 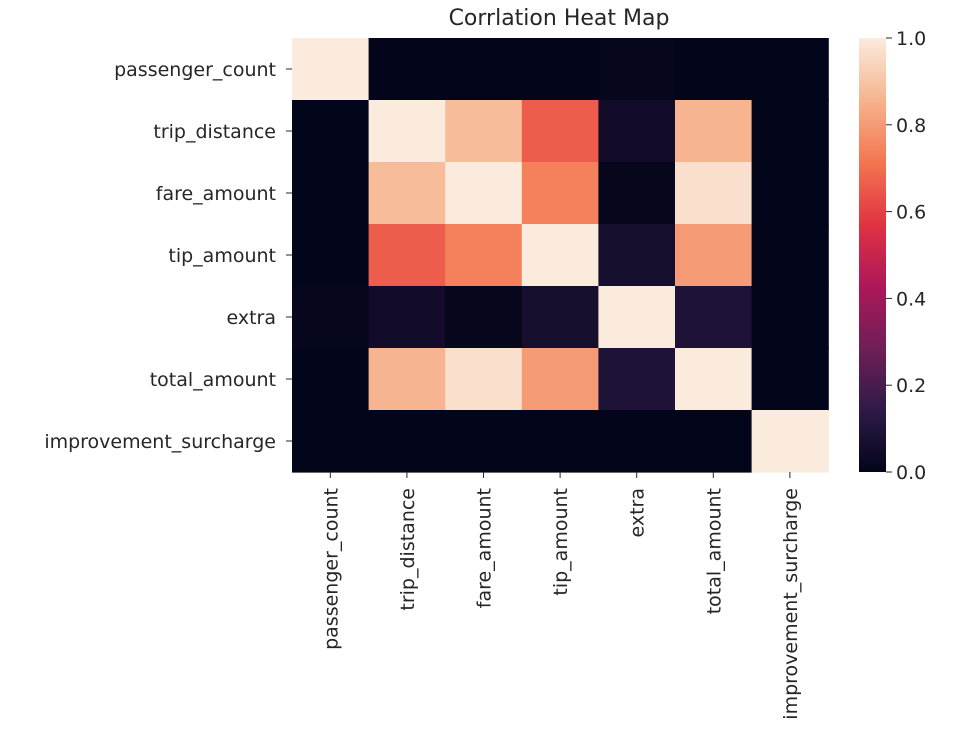 What do you see at coordinates (637, 69) in the screenshot?
I see `heatmap-cell-passenger_count-extra` at bounding box center [637, 69].